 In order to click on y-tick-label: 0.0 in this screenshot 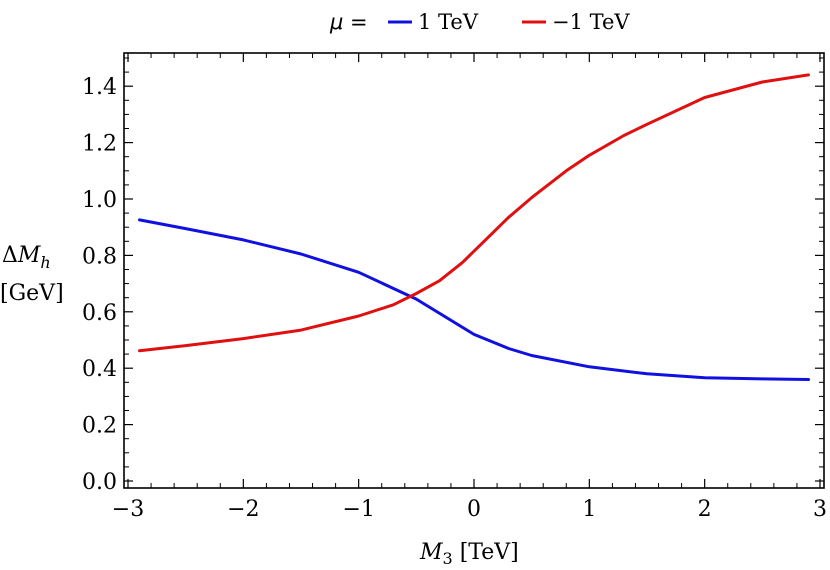, I will do `click(99, 482)`.